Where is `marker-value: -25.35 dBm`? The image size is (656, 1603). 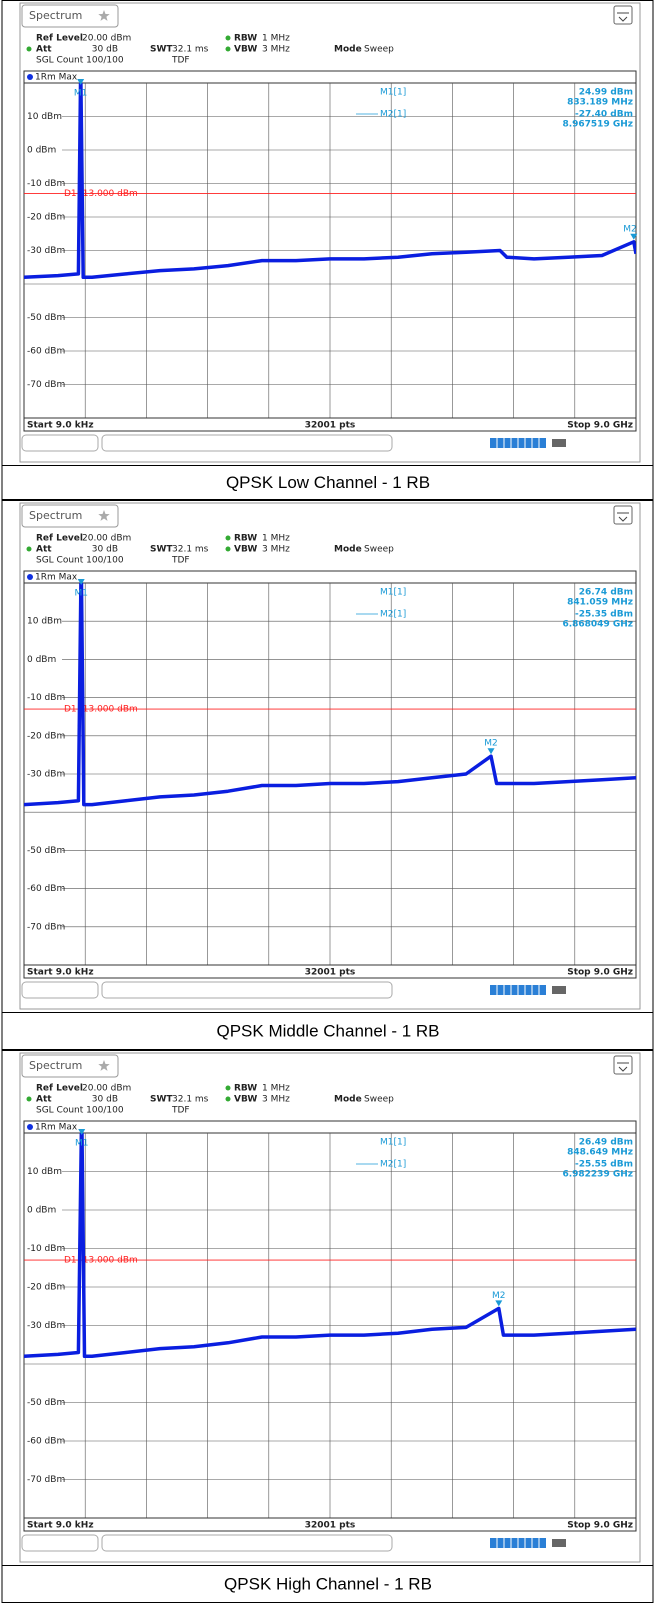 marker-value: -25.35 dBm is located at coordinates (604, 615).